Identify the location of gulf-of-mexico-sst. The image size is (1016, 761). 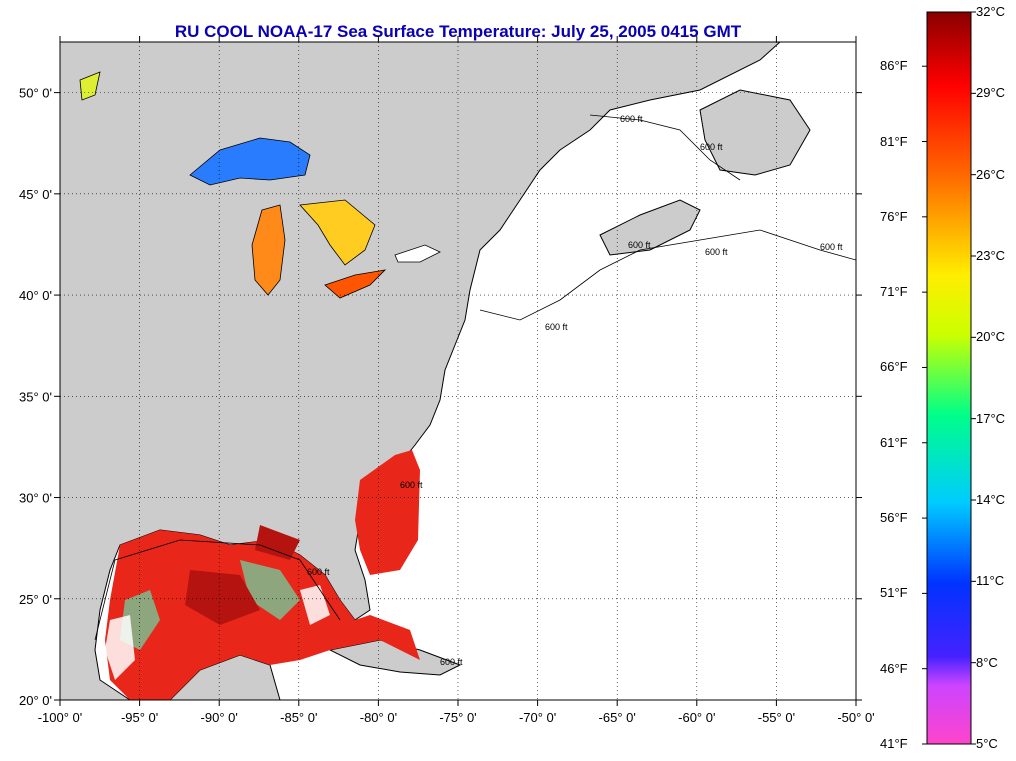
(262, 615).